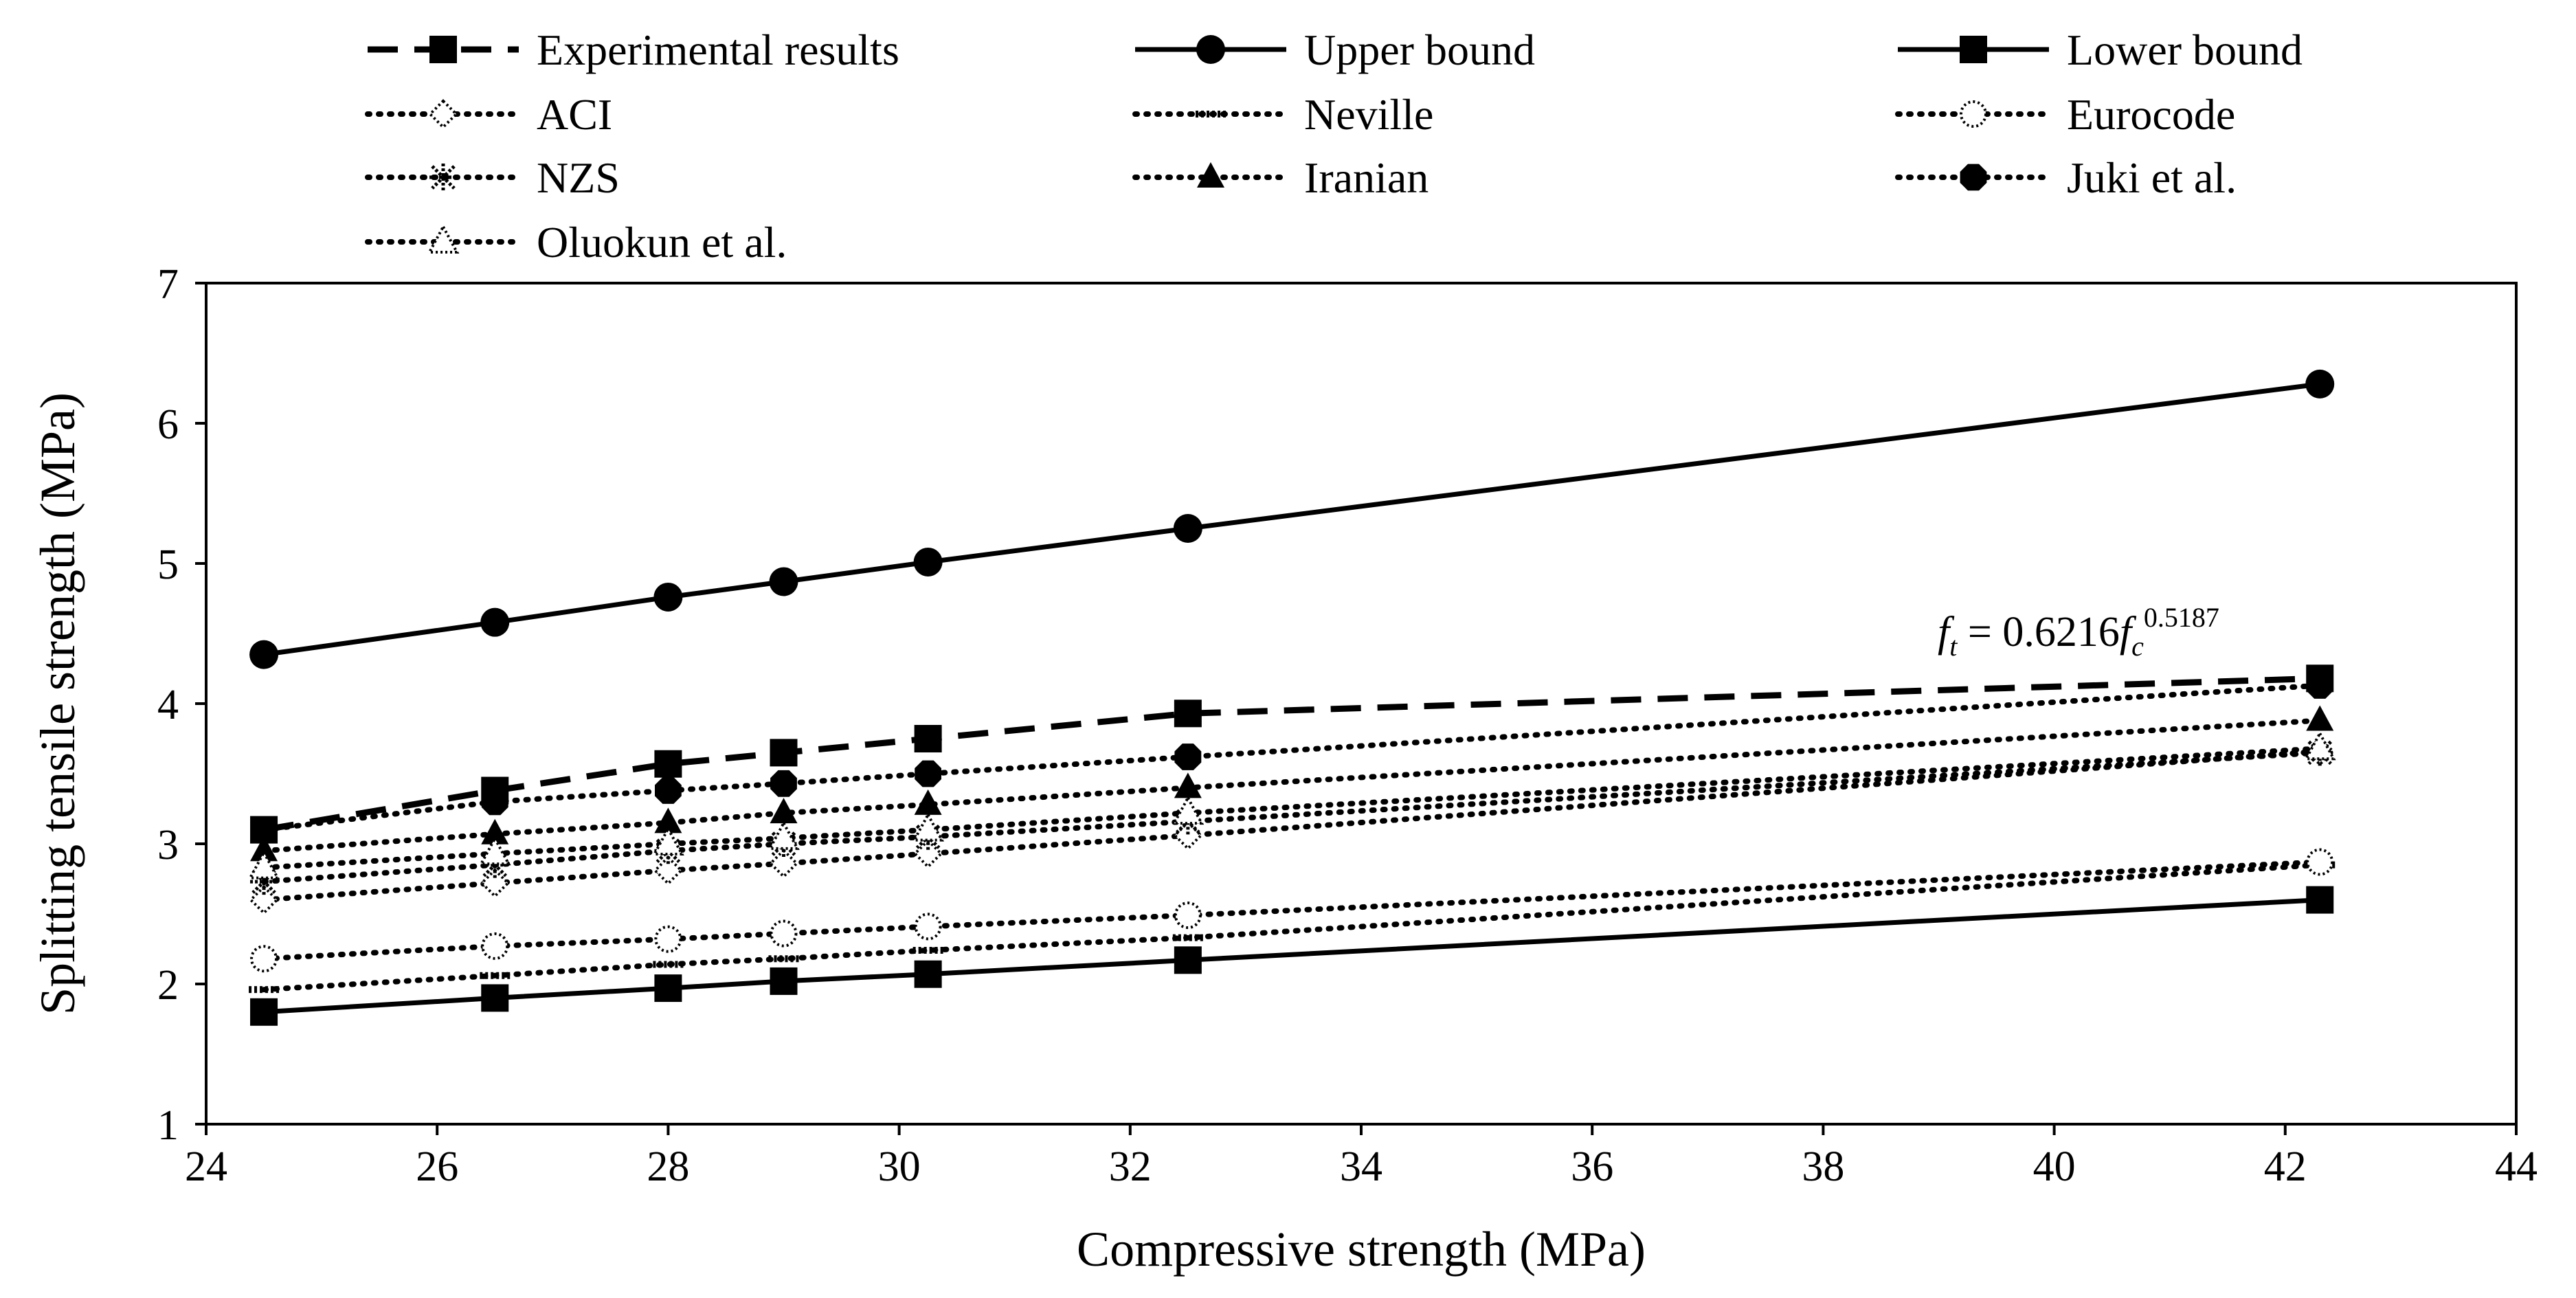  Describe the element at coordinates (1973, 50) in the screenshot. I see `legend-marker-lower-bound` at that location.